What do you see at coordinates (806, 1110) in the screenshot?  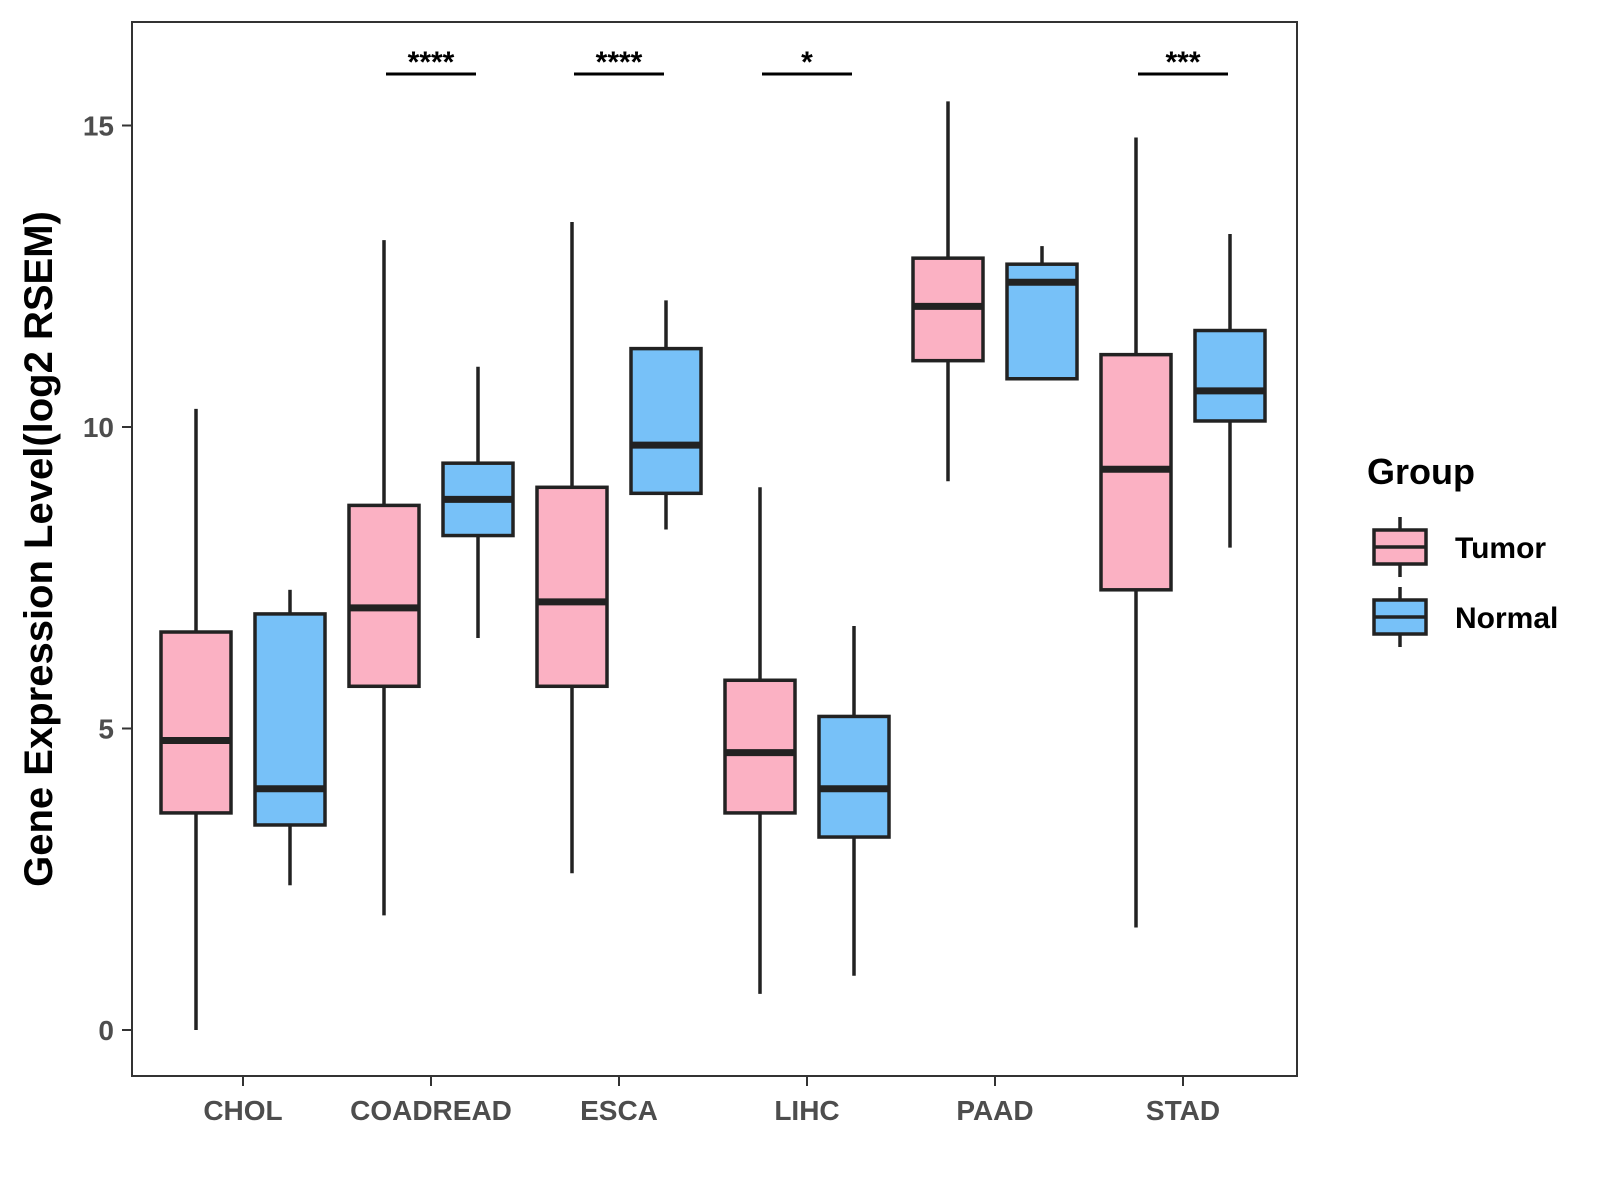 I see `x-tick-label: LIHC` at bounding box center [806, 1110].